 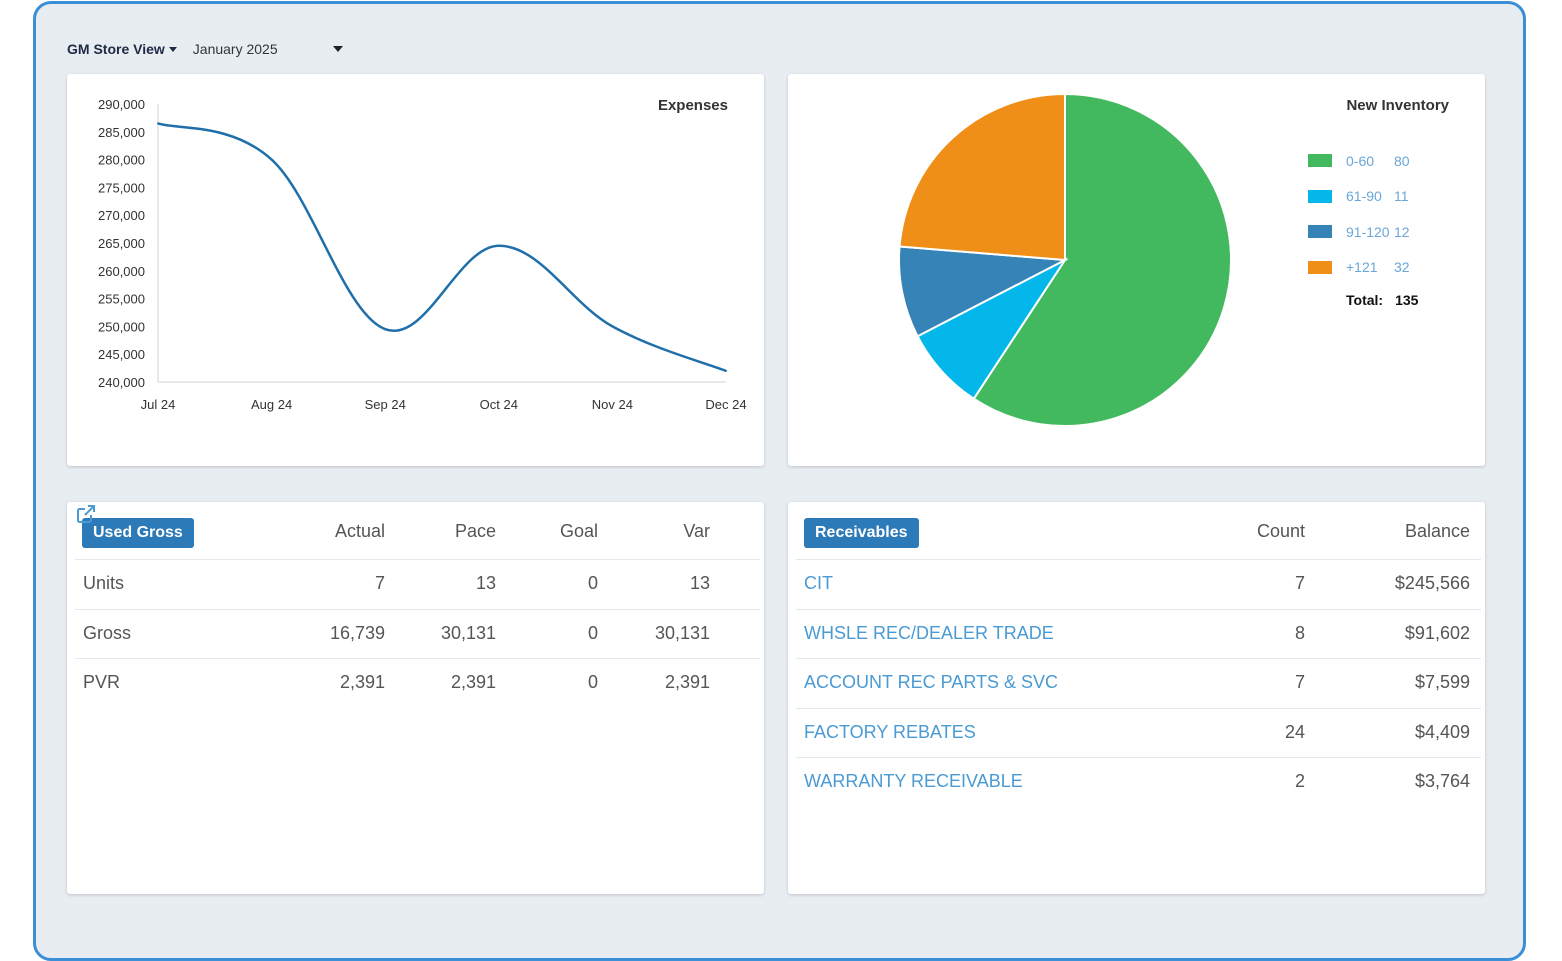 I want to click on cell-pace: 30,131, so click(x=468, y=632).